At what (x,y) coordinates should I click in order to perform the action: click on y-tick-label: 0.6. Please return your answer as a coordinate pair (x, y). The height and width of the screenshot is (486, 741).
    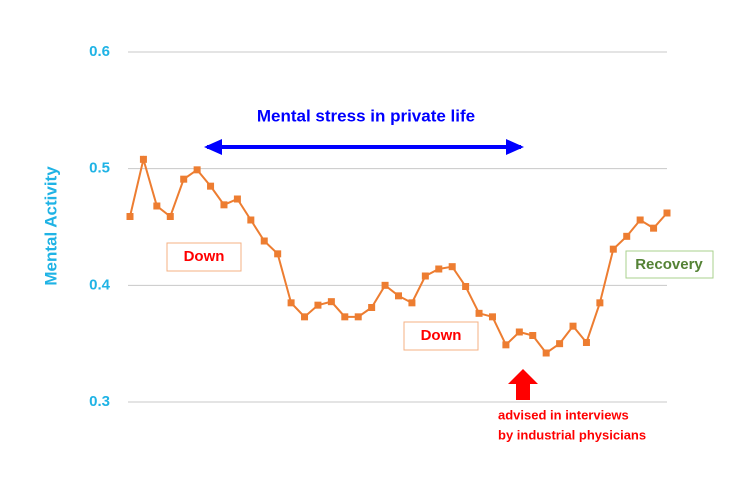
    Looking at the image, I should click on (99, 51).